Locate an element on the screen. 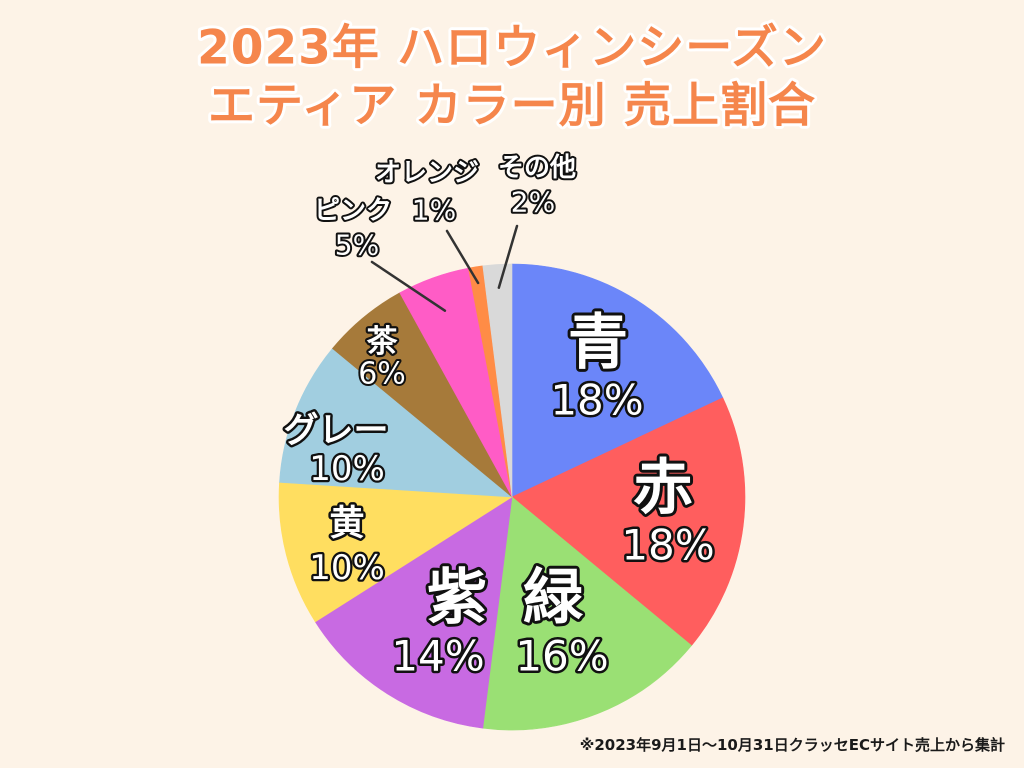  pie-slice-other is located at coordinates (497, 380).